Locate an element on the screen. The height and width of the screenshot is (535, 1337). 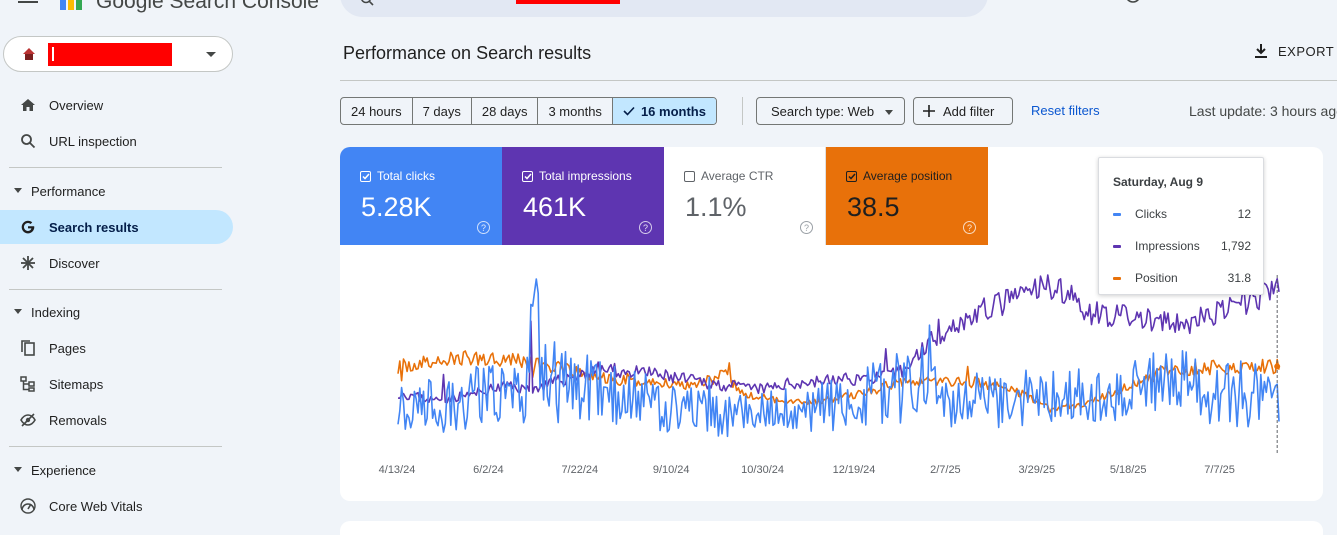
checkbox-unchecked-icon is located at coordinates (689, 176).